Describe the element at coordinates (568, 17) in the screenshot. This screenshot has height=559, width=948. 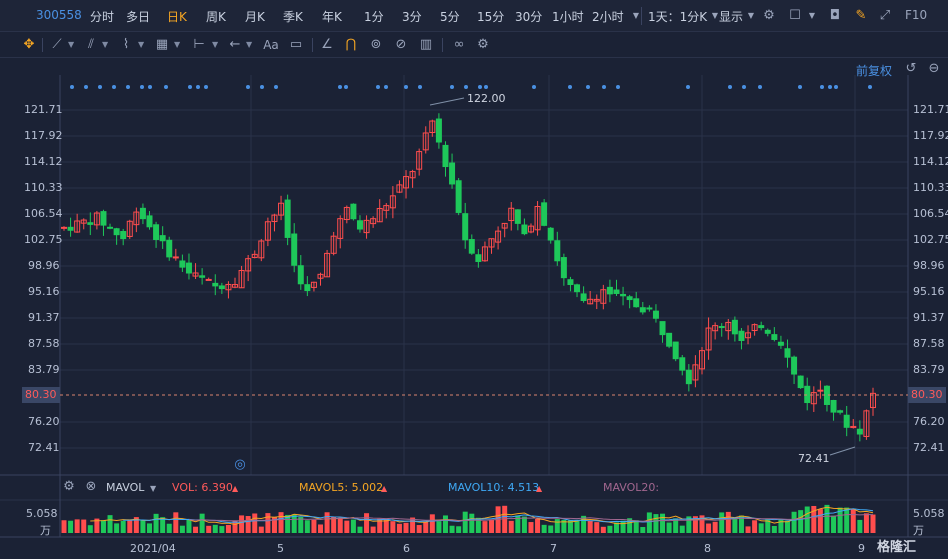
I see `period-tab-1hour: 1小时` at that location.